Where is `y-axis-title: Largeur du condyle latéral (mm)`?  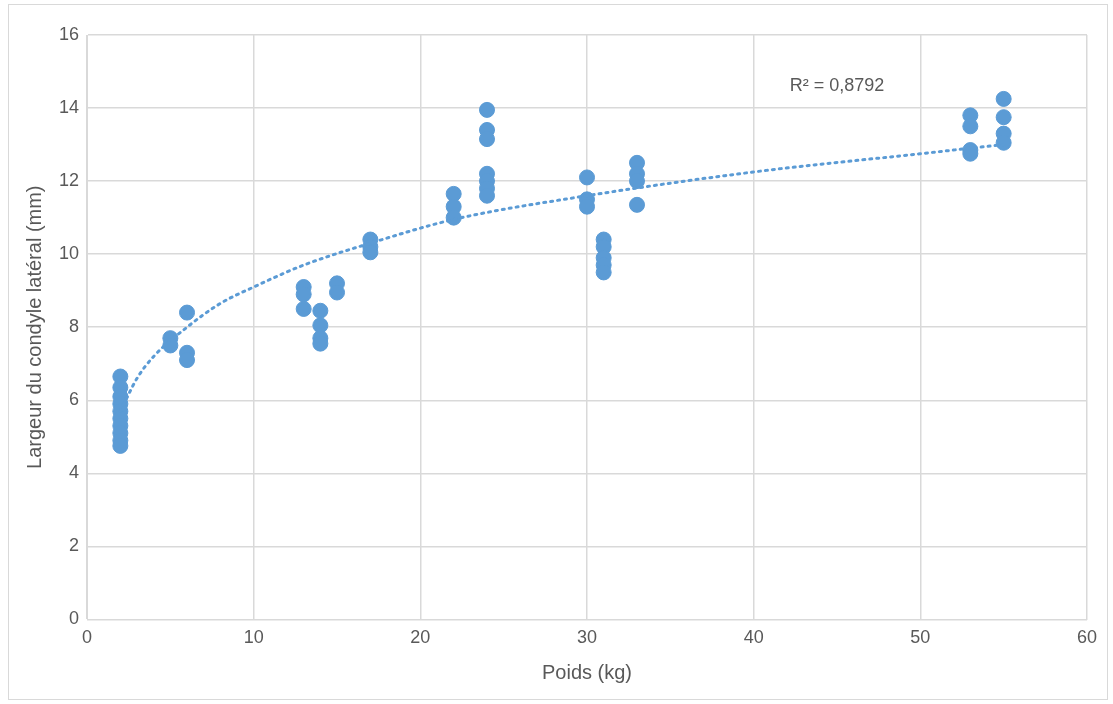 y-axis-title: Largeur du condyle latéral (mm) is located at coordinates (33, 327).